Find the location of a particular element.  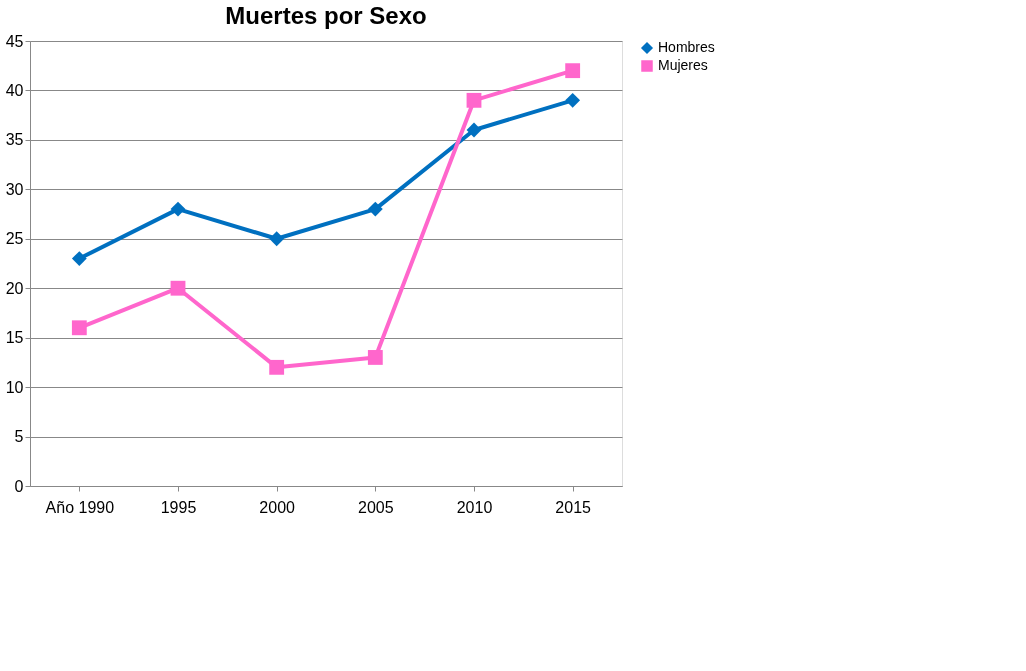

legend-label: Mujeres is located at coordinates (683, 65).